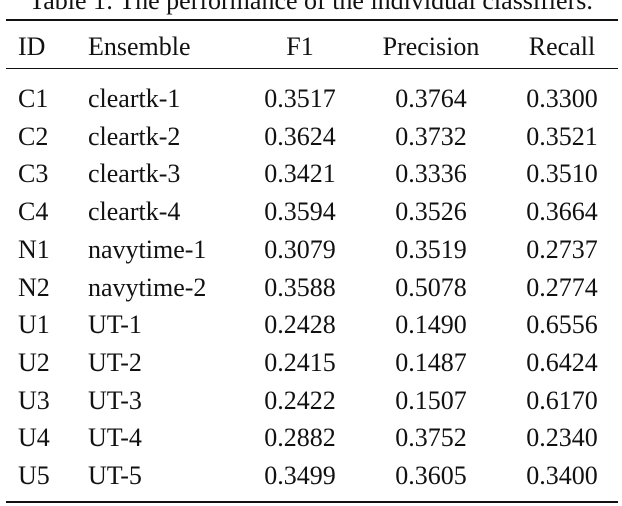 This screenshot has height=506, width=622. What do you see at coordinates (431, 249) in the screenshot?
I see `table-cell: 0.3519` at bounding box center [431, 249].